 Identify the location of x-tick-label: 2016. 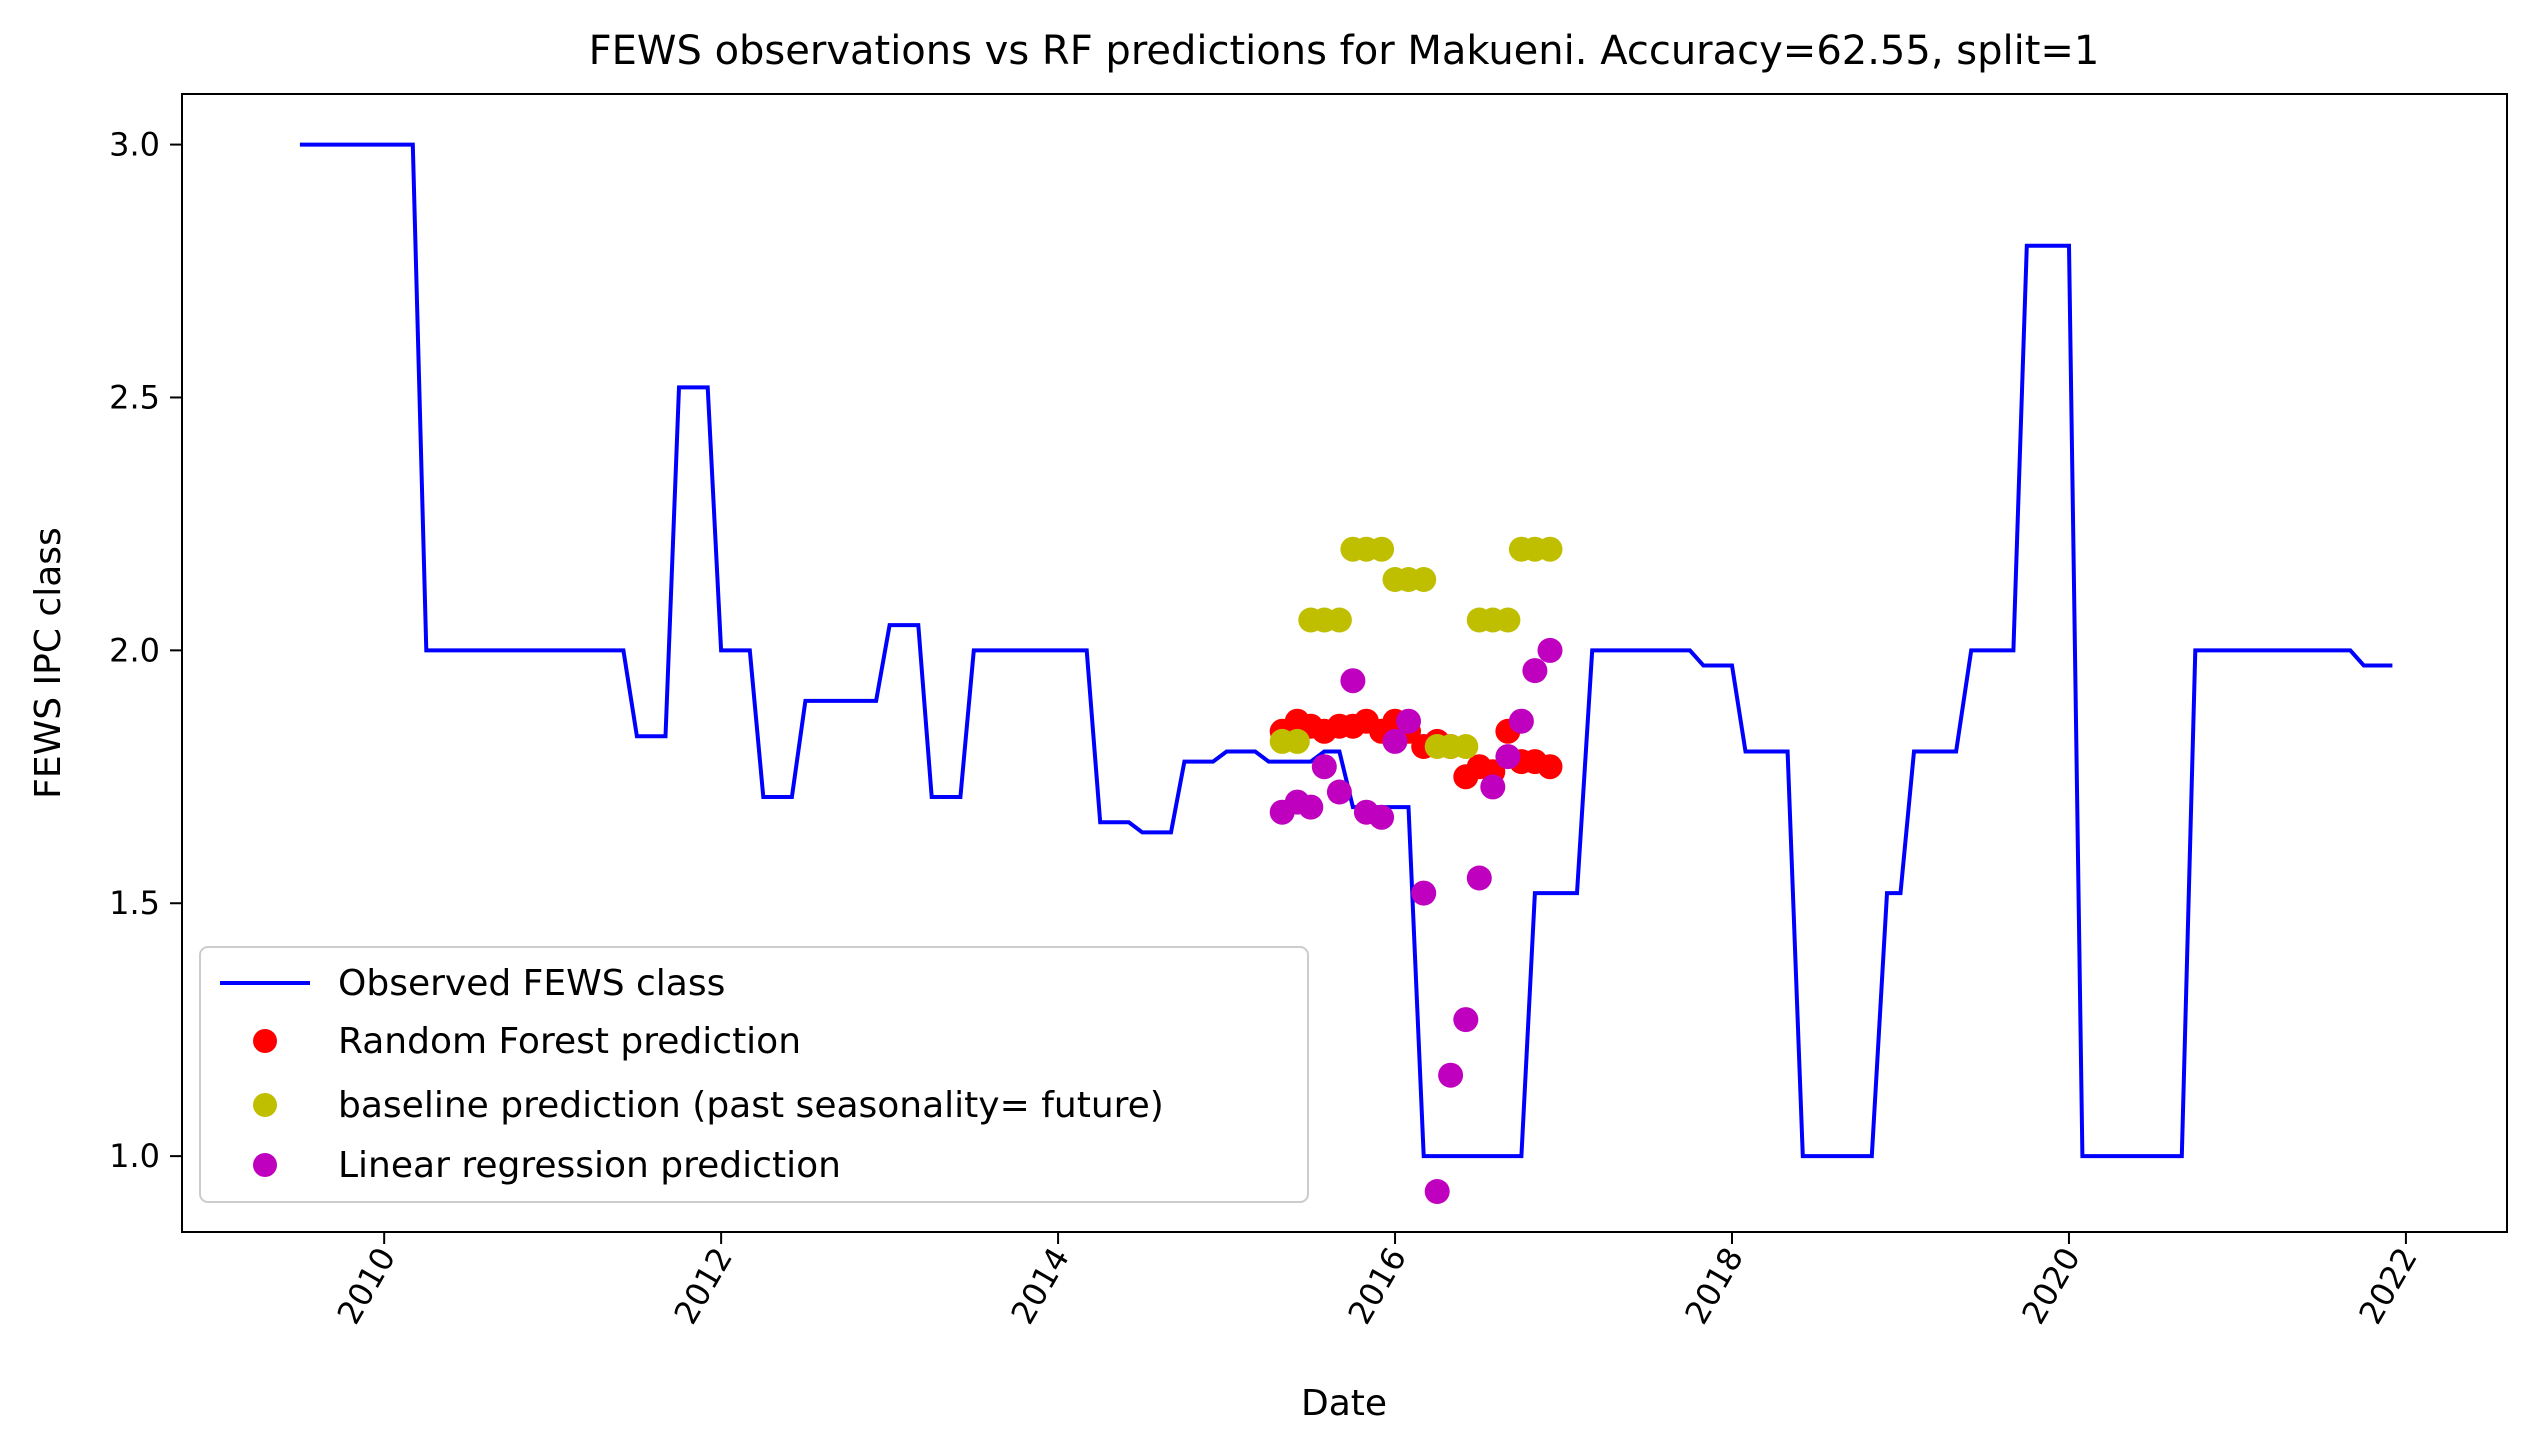
(1377, 1286).